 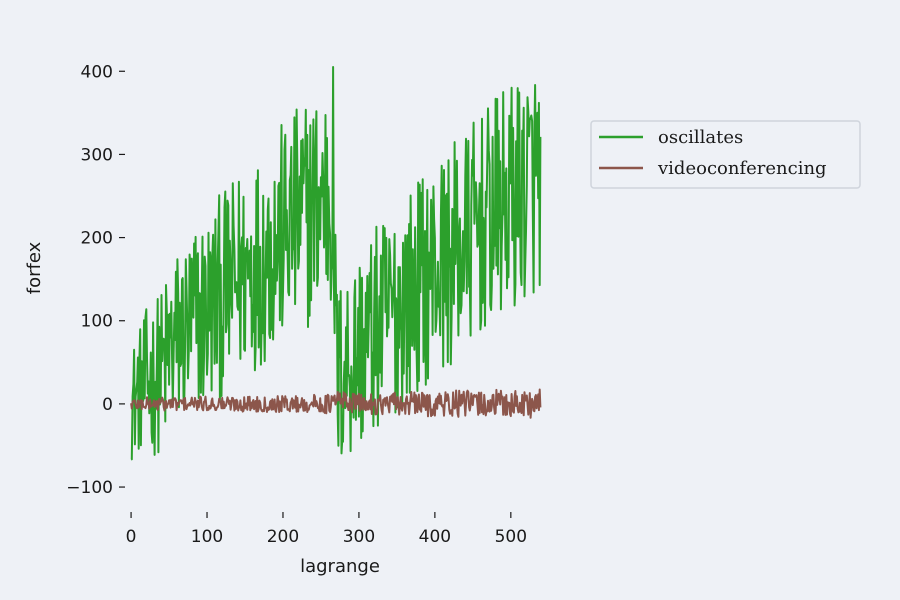 What do you see at coordinates (700, 137) in the screenshot?
I see `legend-label-oscillates: oscillates` at bounding box center [700, 137].